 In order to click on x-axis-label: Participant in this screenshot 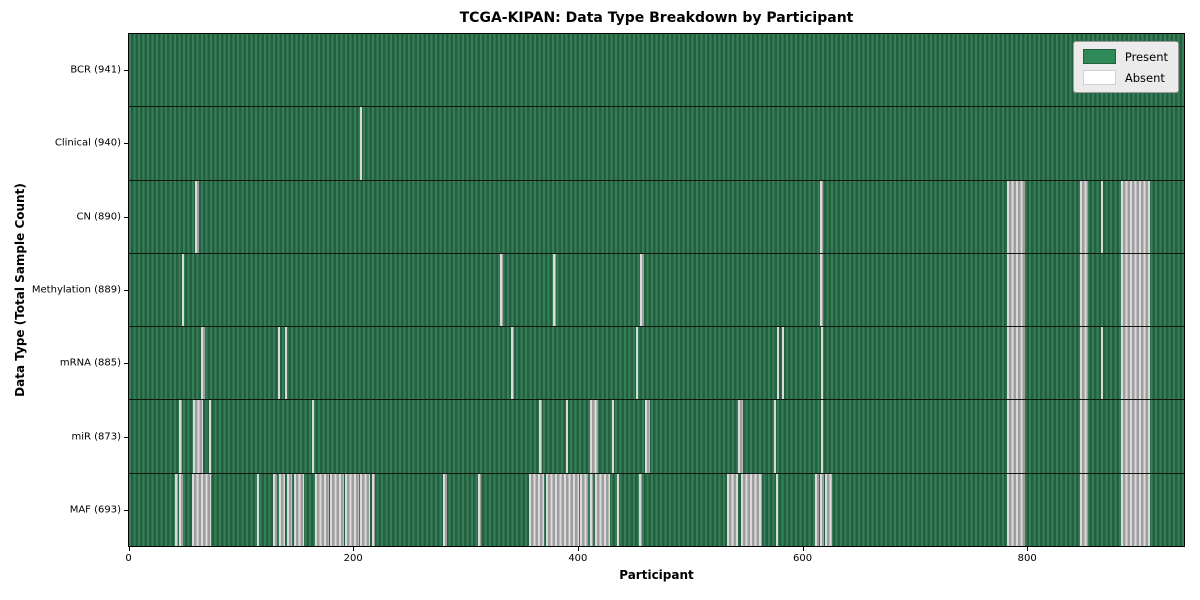, I will do `click(656, 575)`.